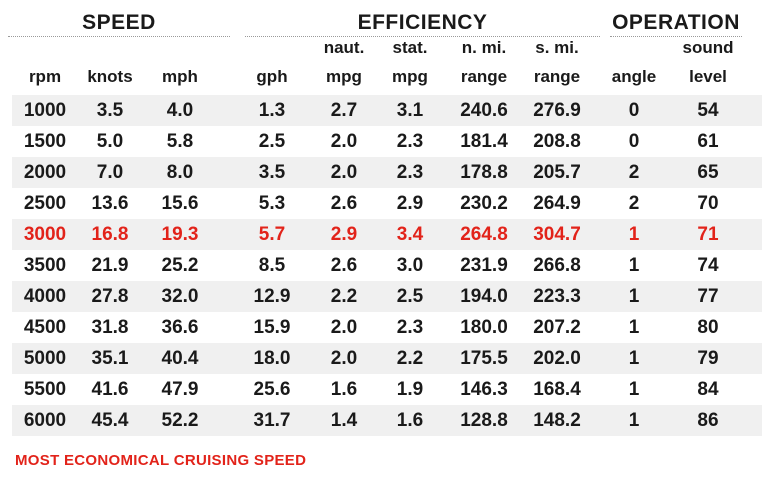  What do you see at coordinates (387, 203) in the screenshot?
I see `table-row: 2500 13.6 15.6 5.3 2.6 2.9 230.2 264.9 2 70` at bounding box center [387, 203].